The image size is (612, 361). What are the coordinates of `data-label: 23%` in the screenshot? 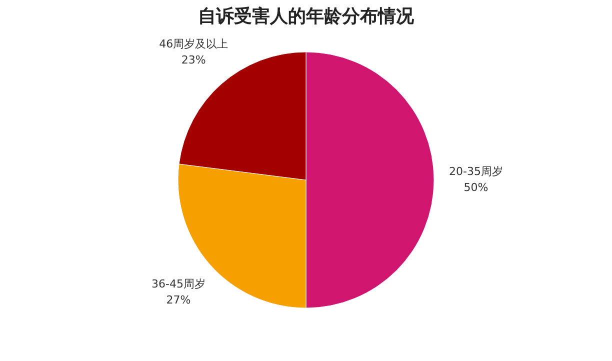 It's located at (193, 59).